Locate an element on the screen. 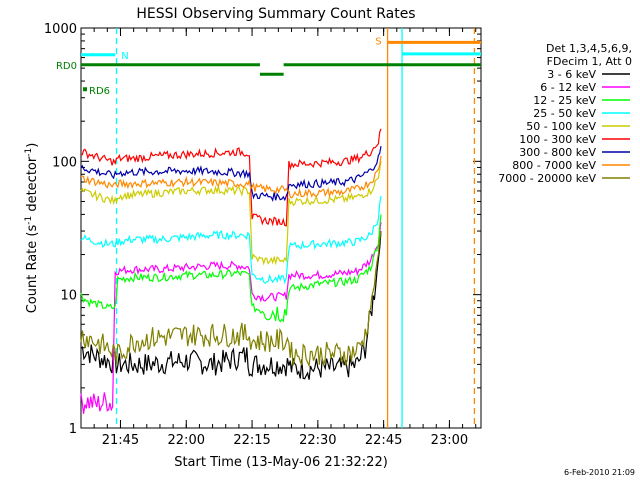 This screenshot has height=480, width=640. y-axis-label-sup1: -1 is located at coordinates (29, 220).